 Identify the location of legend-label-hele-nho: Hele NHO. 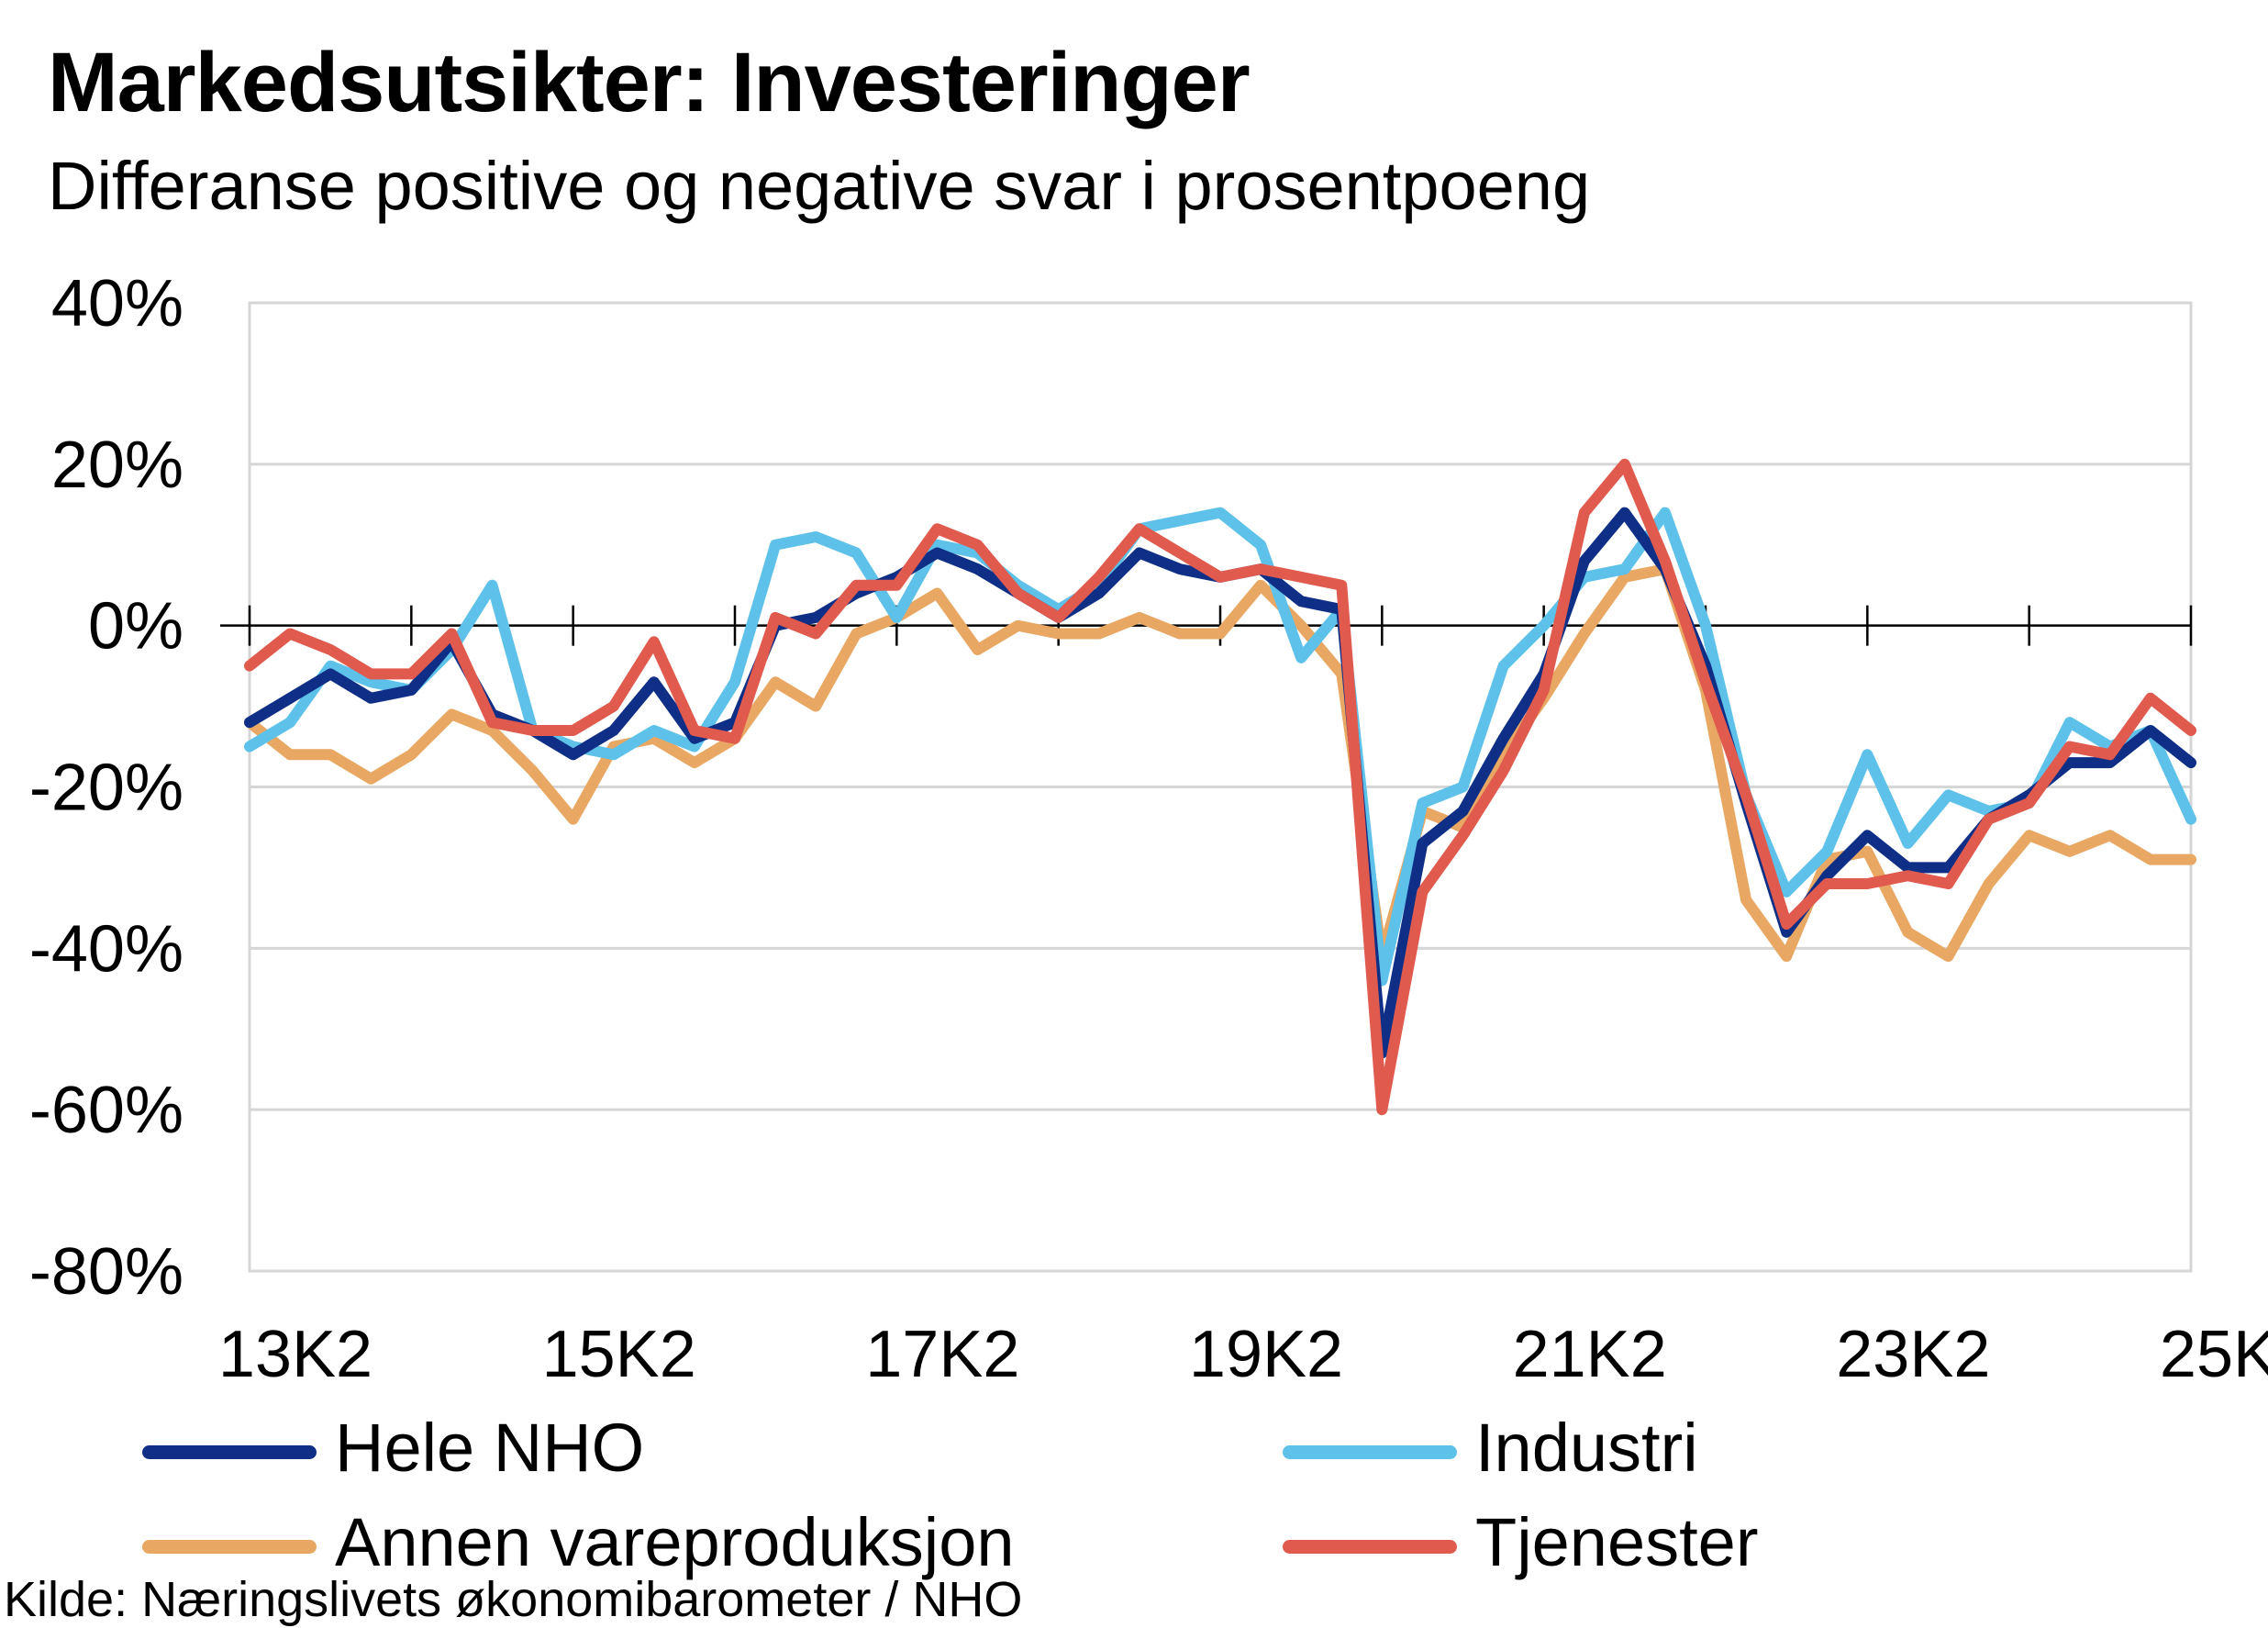
(490, 1448).